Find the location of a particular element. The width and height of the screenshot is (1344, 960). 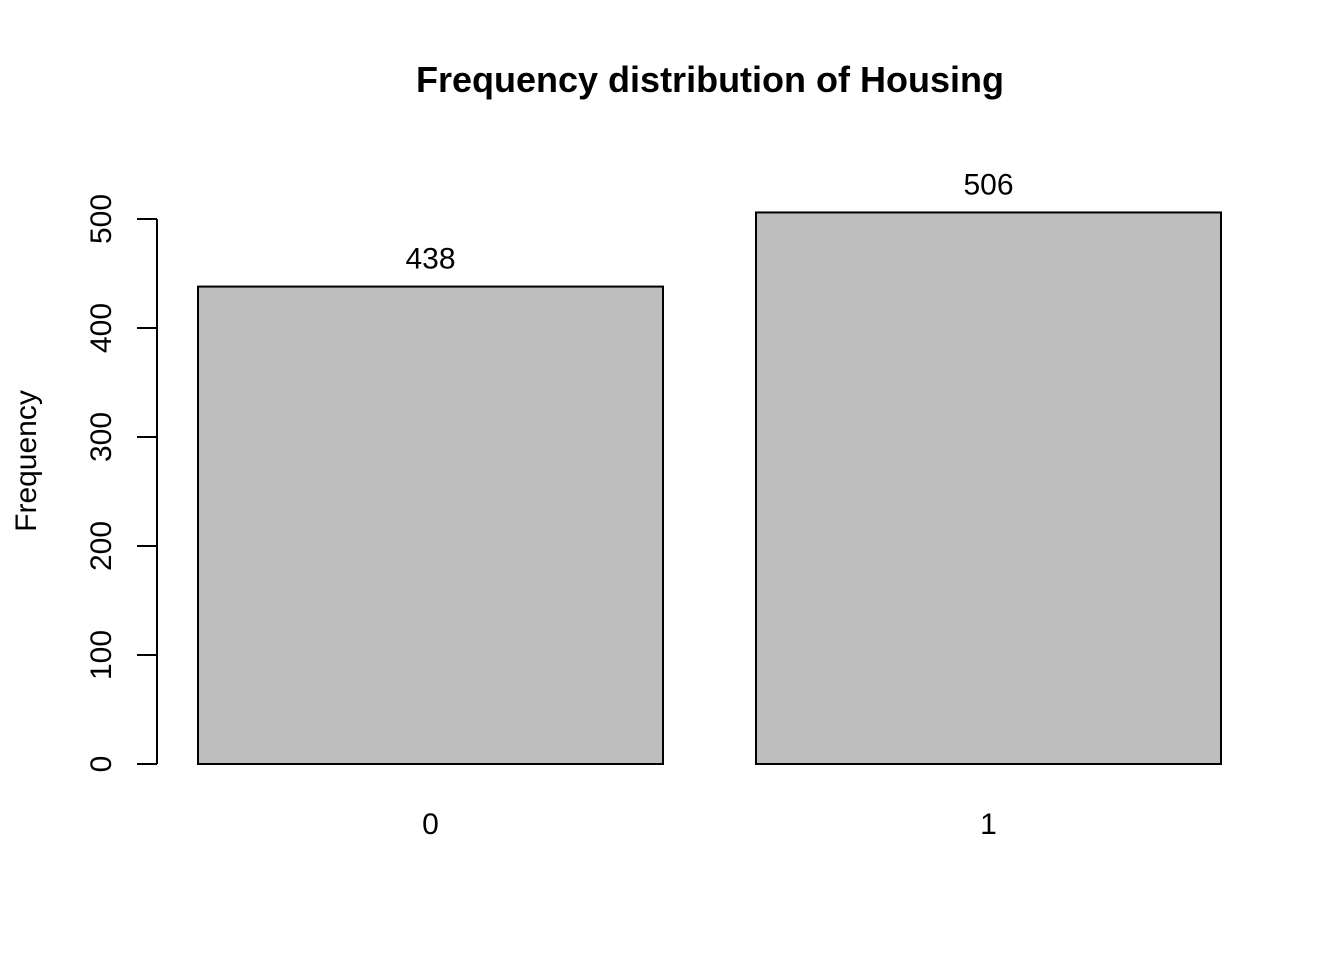

chart-title: Frequency distribution of Housing is located at coordinates (710, 79).